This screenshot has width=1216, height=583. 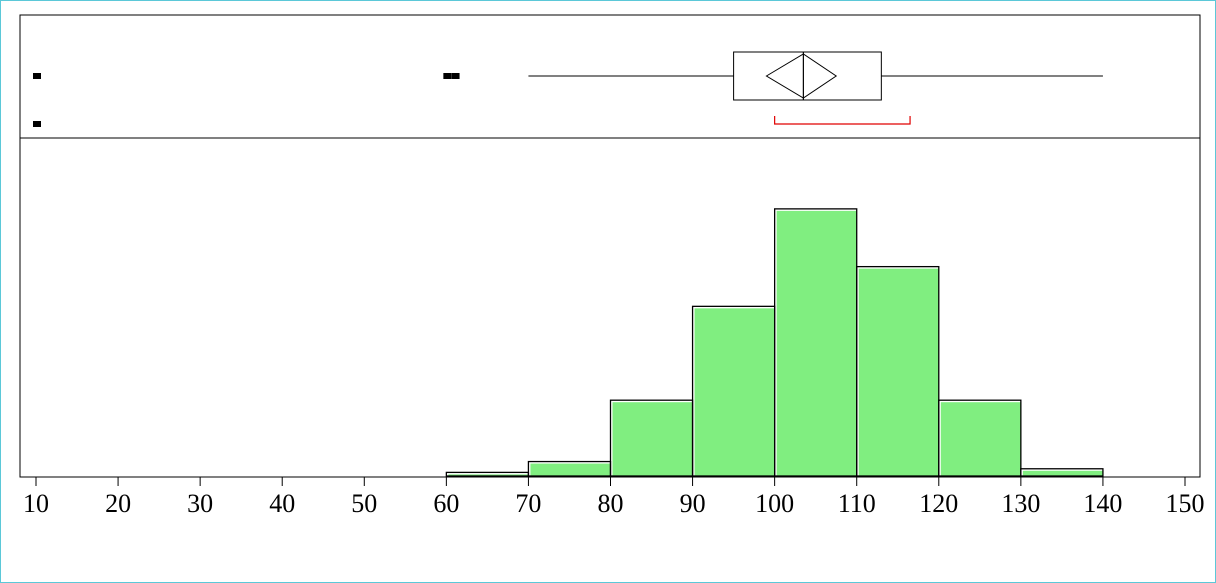 What do you see at coordinates (1185, 503) in the screenshot?
I see `x-tick-label: 150` at bounding box center [1185, 503].